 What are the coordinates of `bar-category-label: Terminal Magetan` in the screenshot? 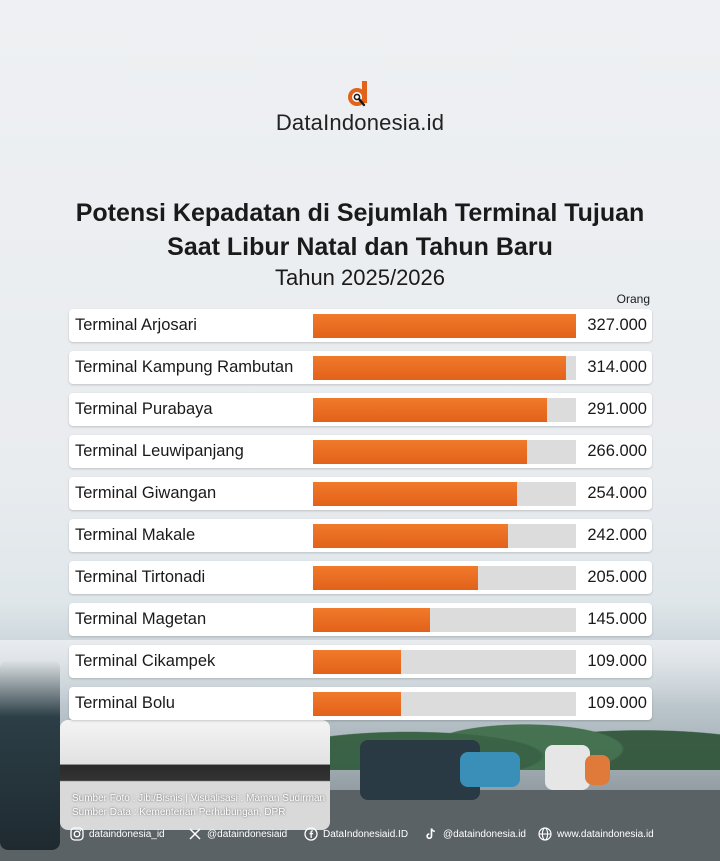 It's located at (141, 619).